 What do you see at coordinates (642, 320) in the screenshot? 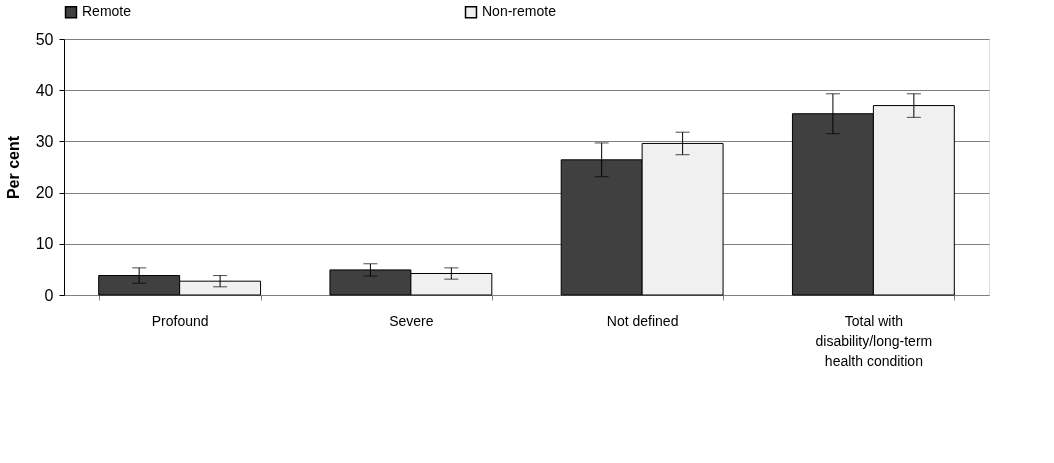
I see `x-tick-label: Not defined` at bounding box center [642, 320].